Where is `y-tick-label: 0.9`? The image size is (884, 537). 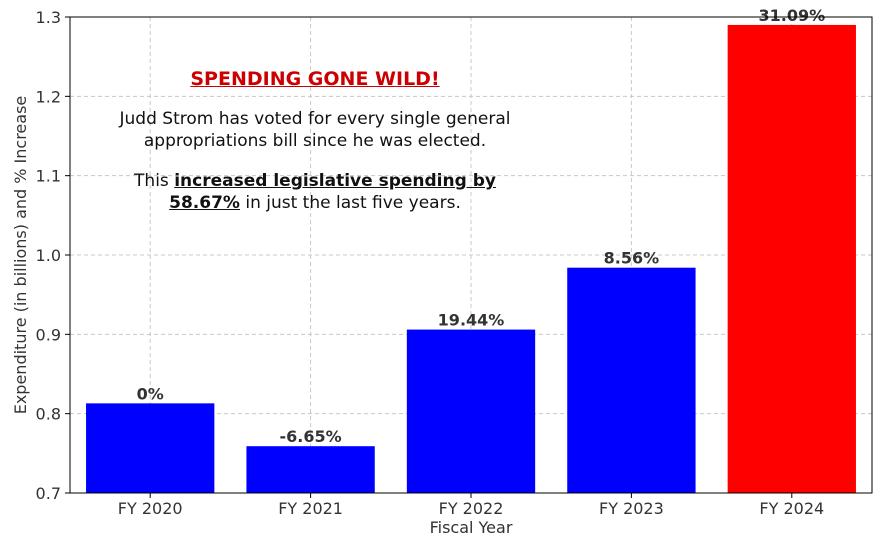 y-tick-label: 0.9 is located at coordinates (48, 334).